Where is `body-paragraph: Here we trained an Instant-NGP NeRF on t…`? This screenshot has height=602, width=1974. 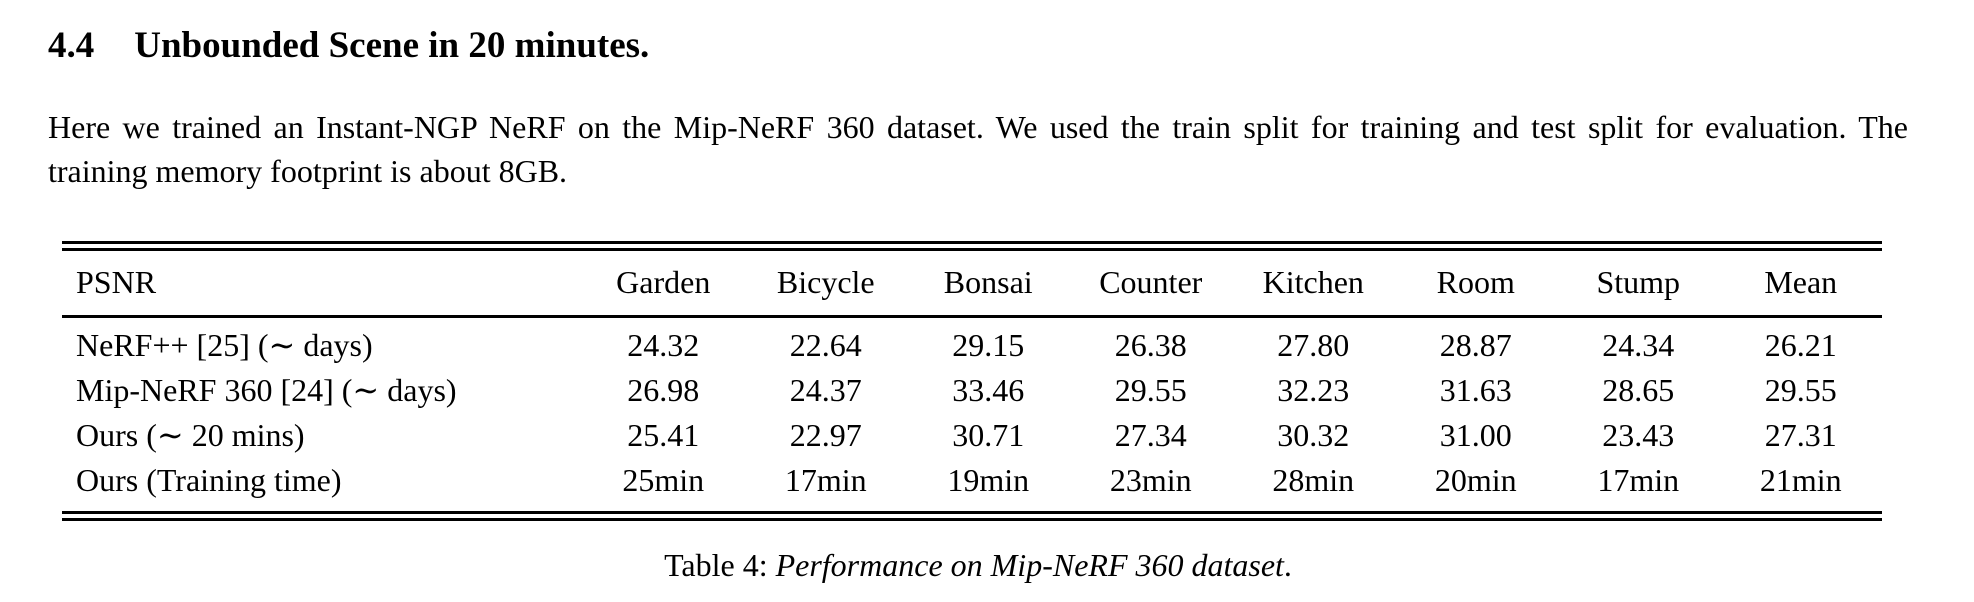 body-paragraph: Here we trained an Instant-NGP NeRF on t… is located at coordinates (978, 149).